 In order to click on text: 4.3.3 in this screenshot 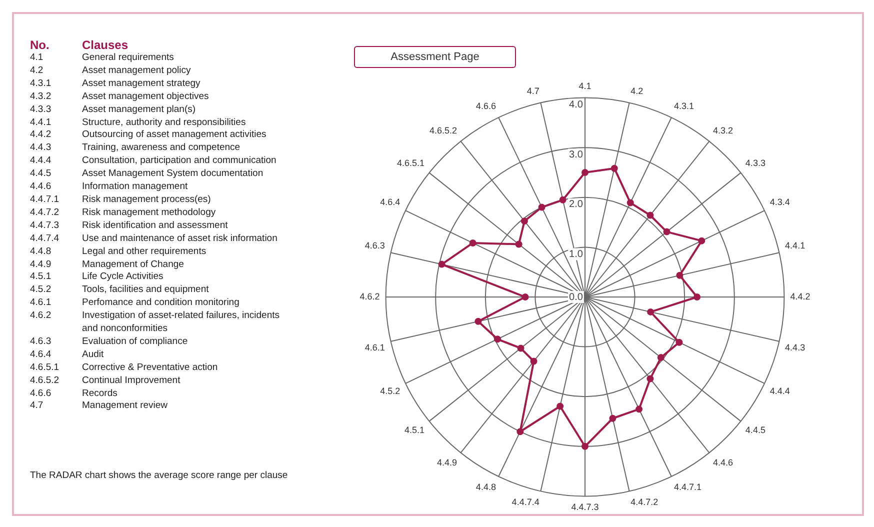, I will do `click(41, 110)`.